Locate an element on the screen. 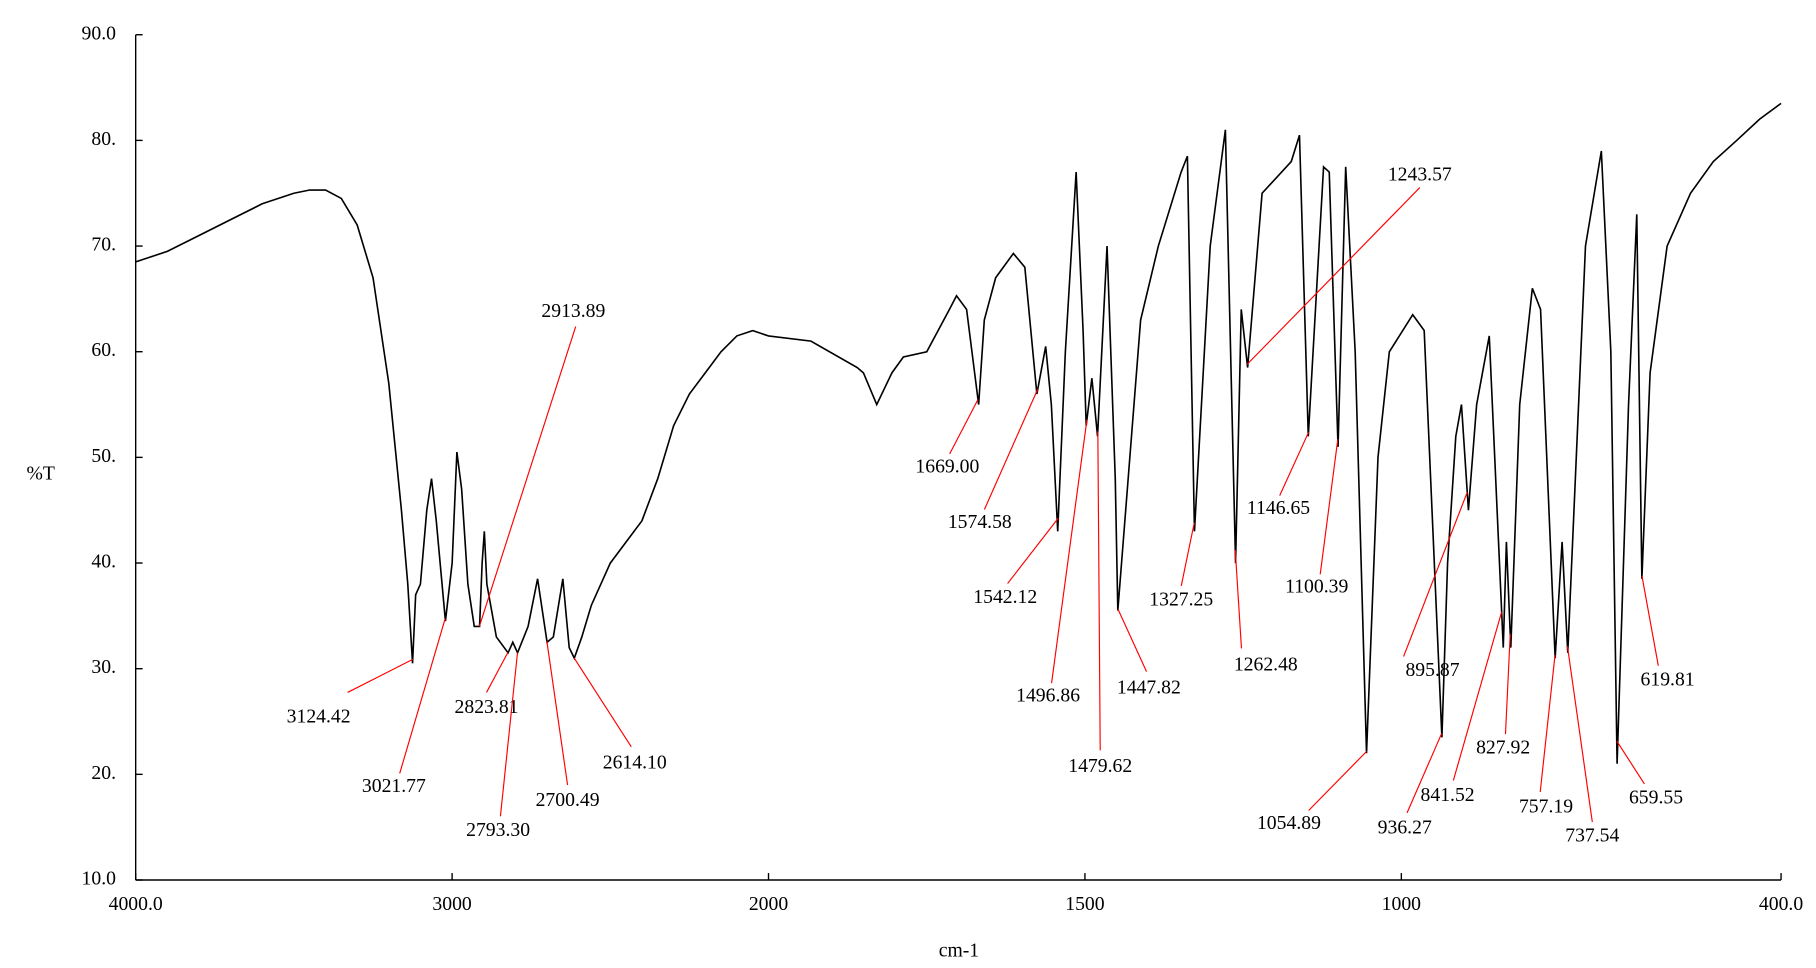 The height and width of the screenshot is (968, 1816). peak-label: 1146.65 is located at coordinates (1278, 508).